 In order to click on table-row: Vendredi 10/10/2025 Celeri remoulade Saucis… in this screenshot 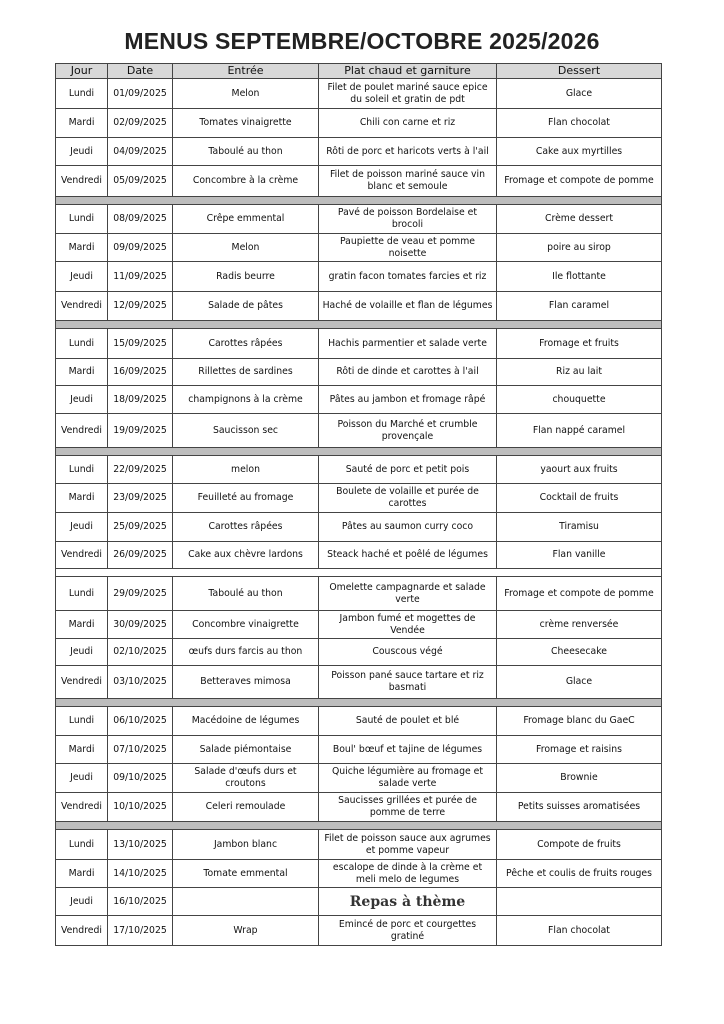, I will do `click(358, 807)`.